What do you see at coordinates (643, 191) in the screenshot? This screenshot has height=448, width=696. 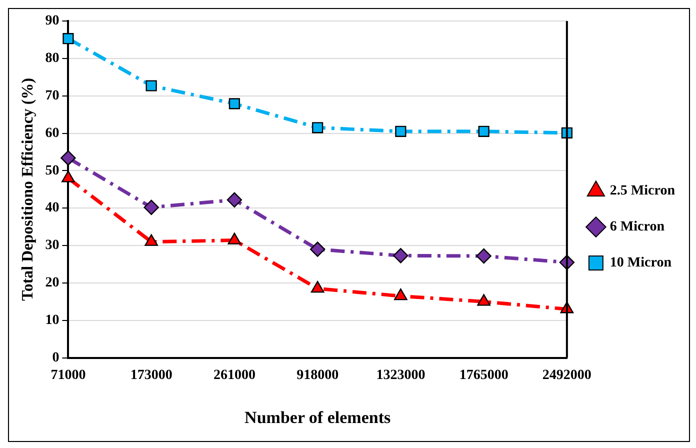 I see `legend-label: 2.5 Micron` at bounding box center [643, 191].